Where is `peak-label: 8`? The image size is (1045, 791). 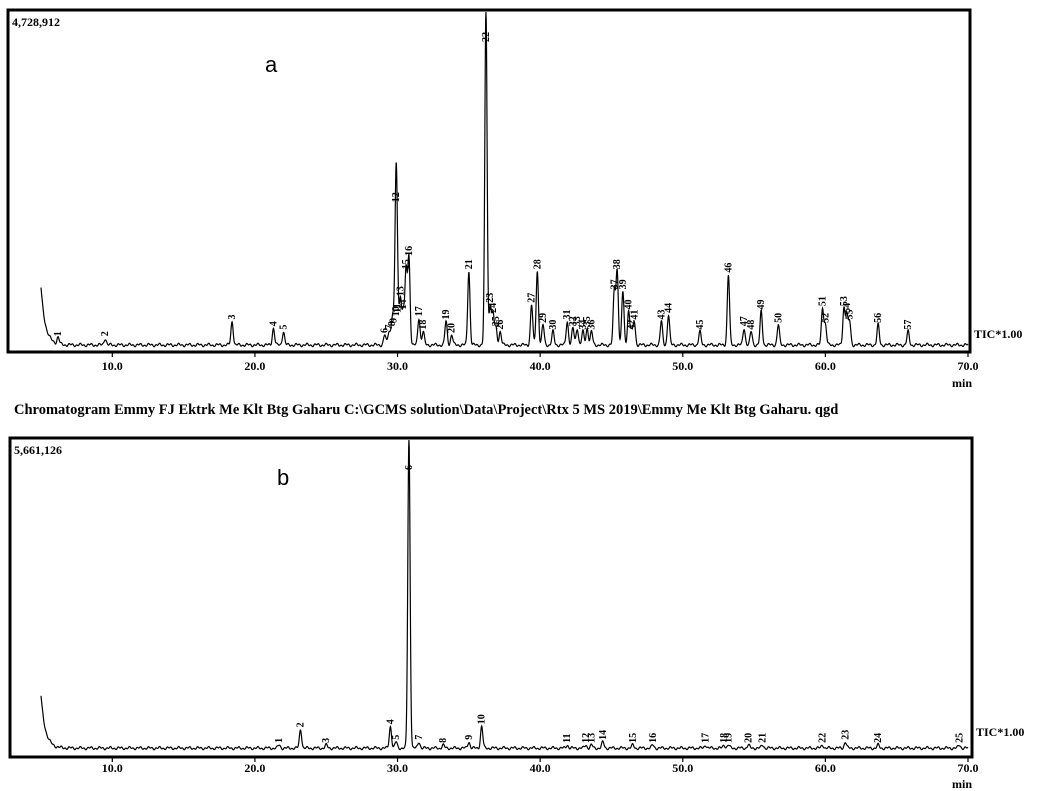 peak-label: 8 is located at coordinates (392, 323).